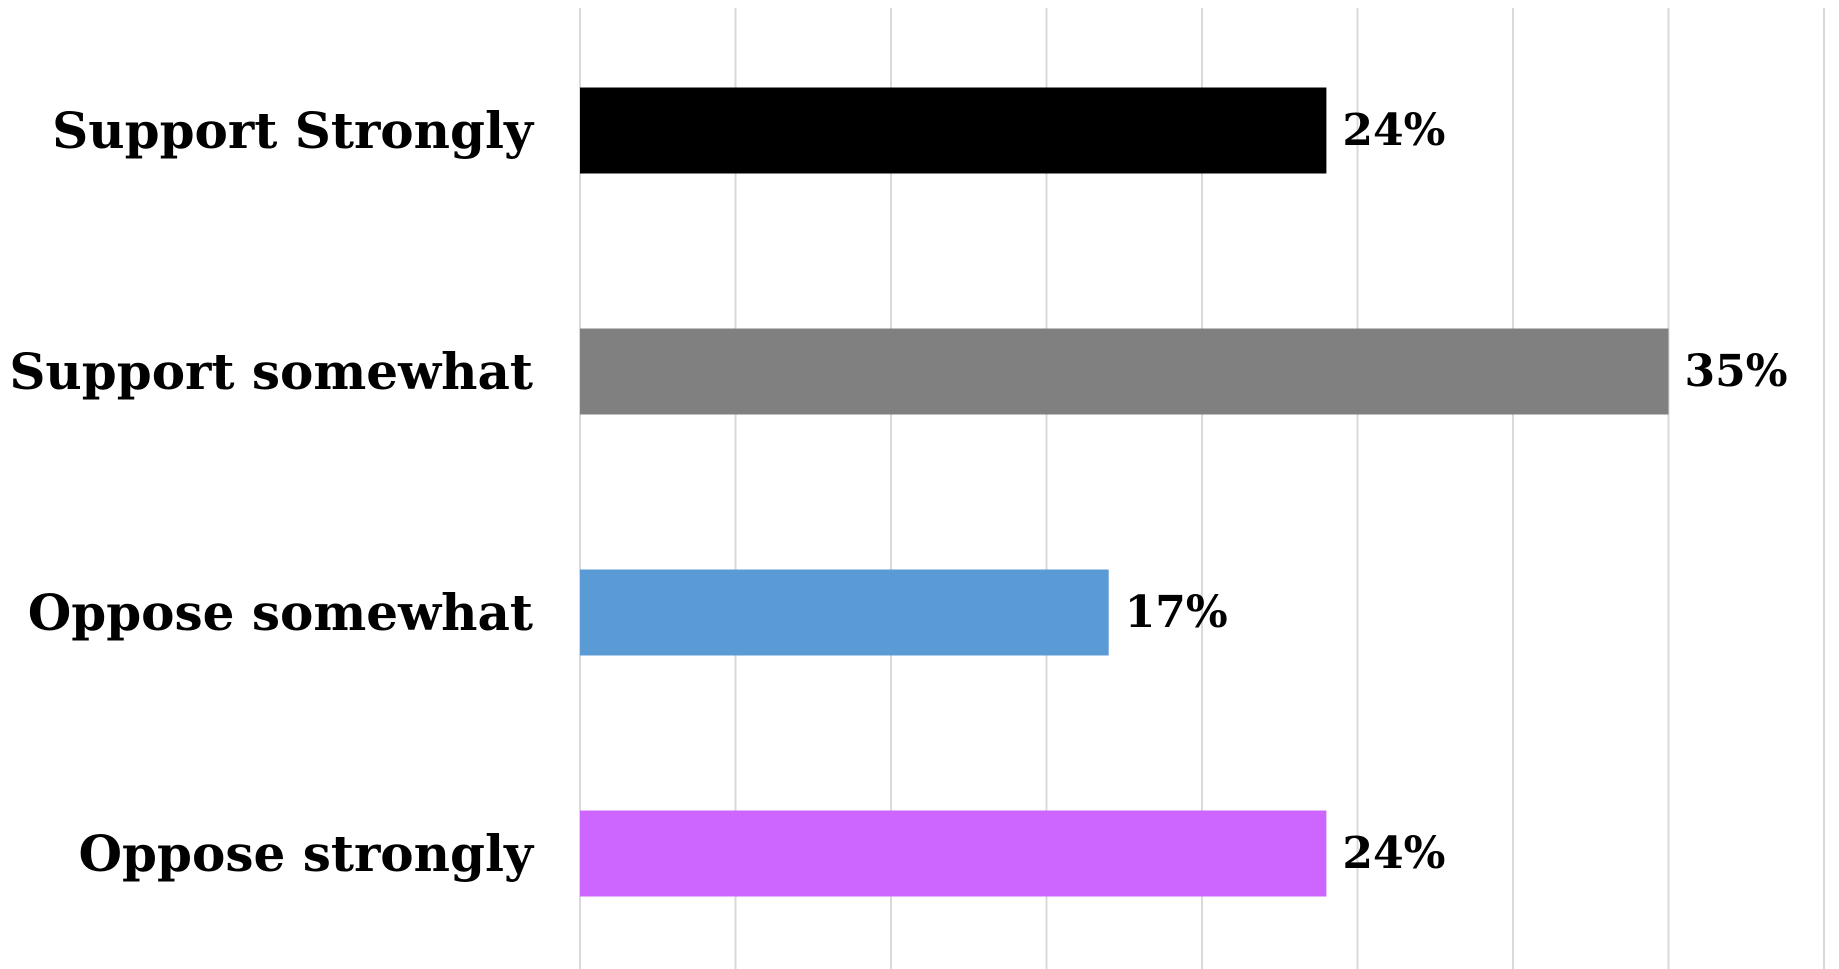  What do you see at coordinates (1124, 371) in the screenshot?
I see `bar-support-somewhat` at bounding box center [1124, 371].